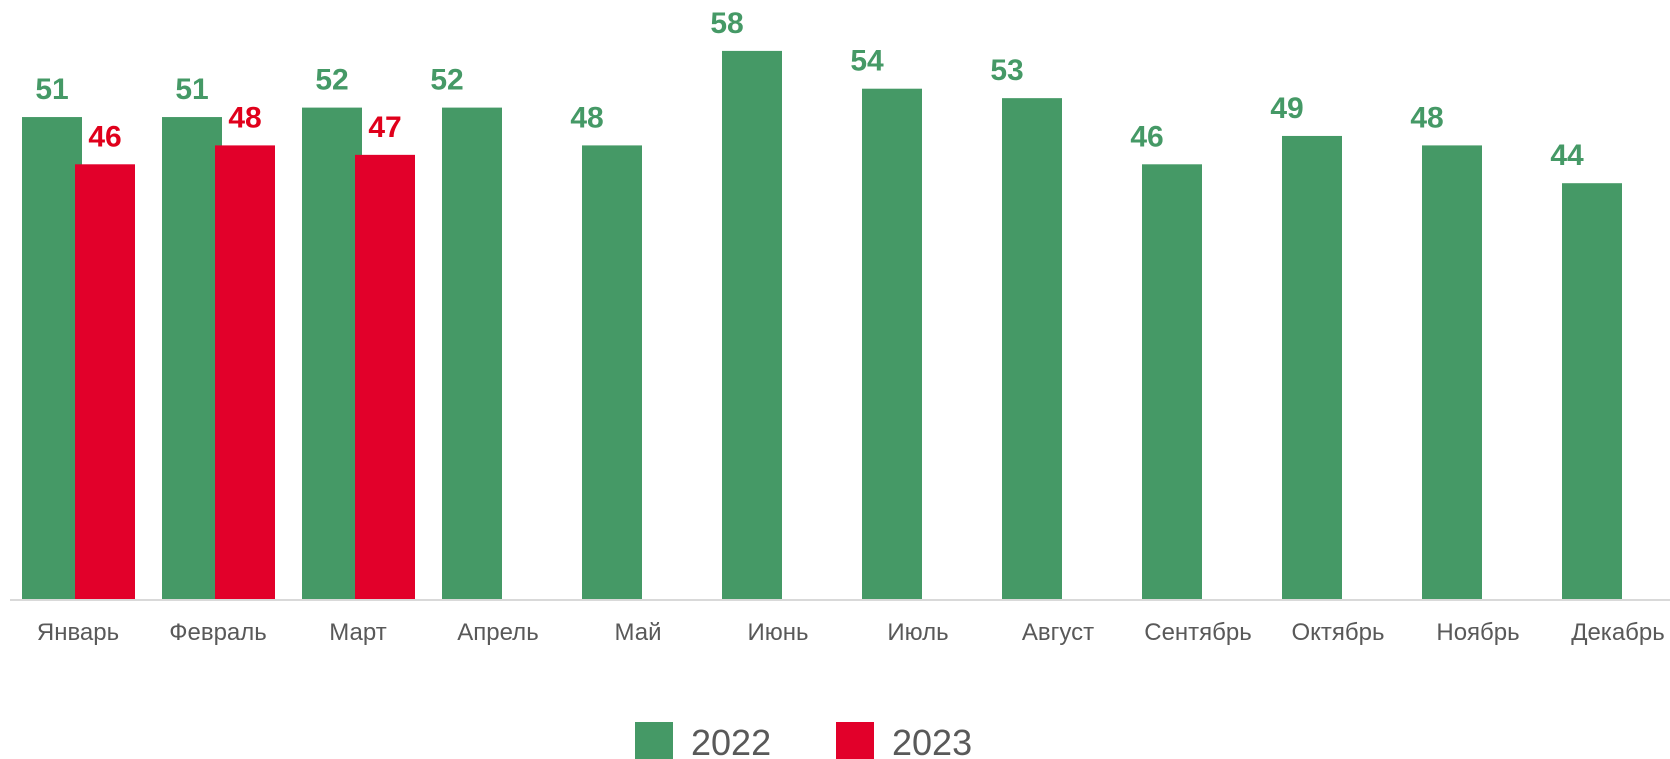 The height and width of the screenshot is (759, 1670). Describe the element at coordinates (105, 382) in the screenshot. I see `bar-2023-Январь` at that location.